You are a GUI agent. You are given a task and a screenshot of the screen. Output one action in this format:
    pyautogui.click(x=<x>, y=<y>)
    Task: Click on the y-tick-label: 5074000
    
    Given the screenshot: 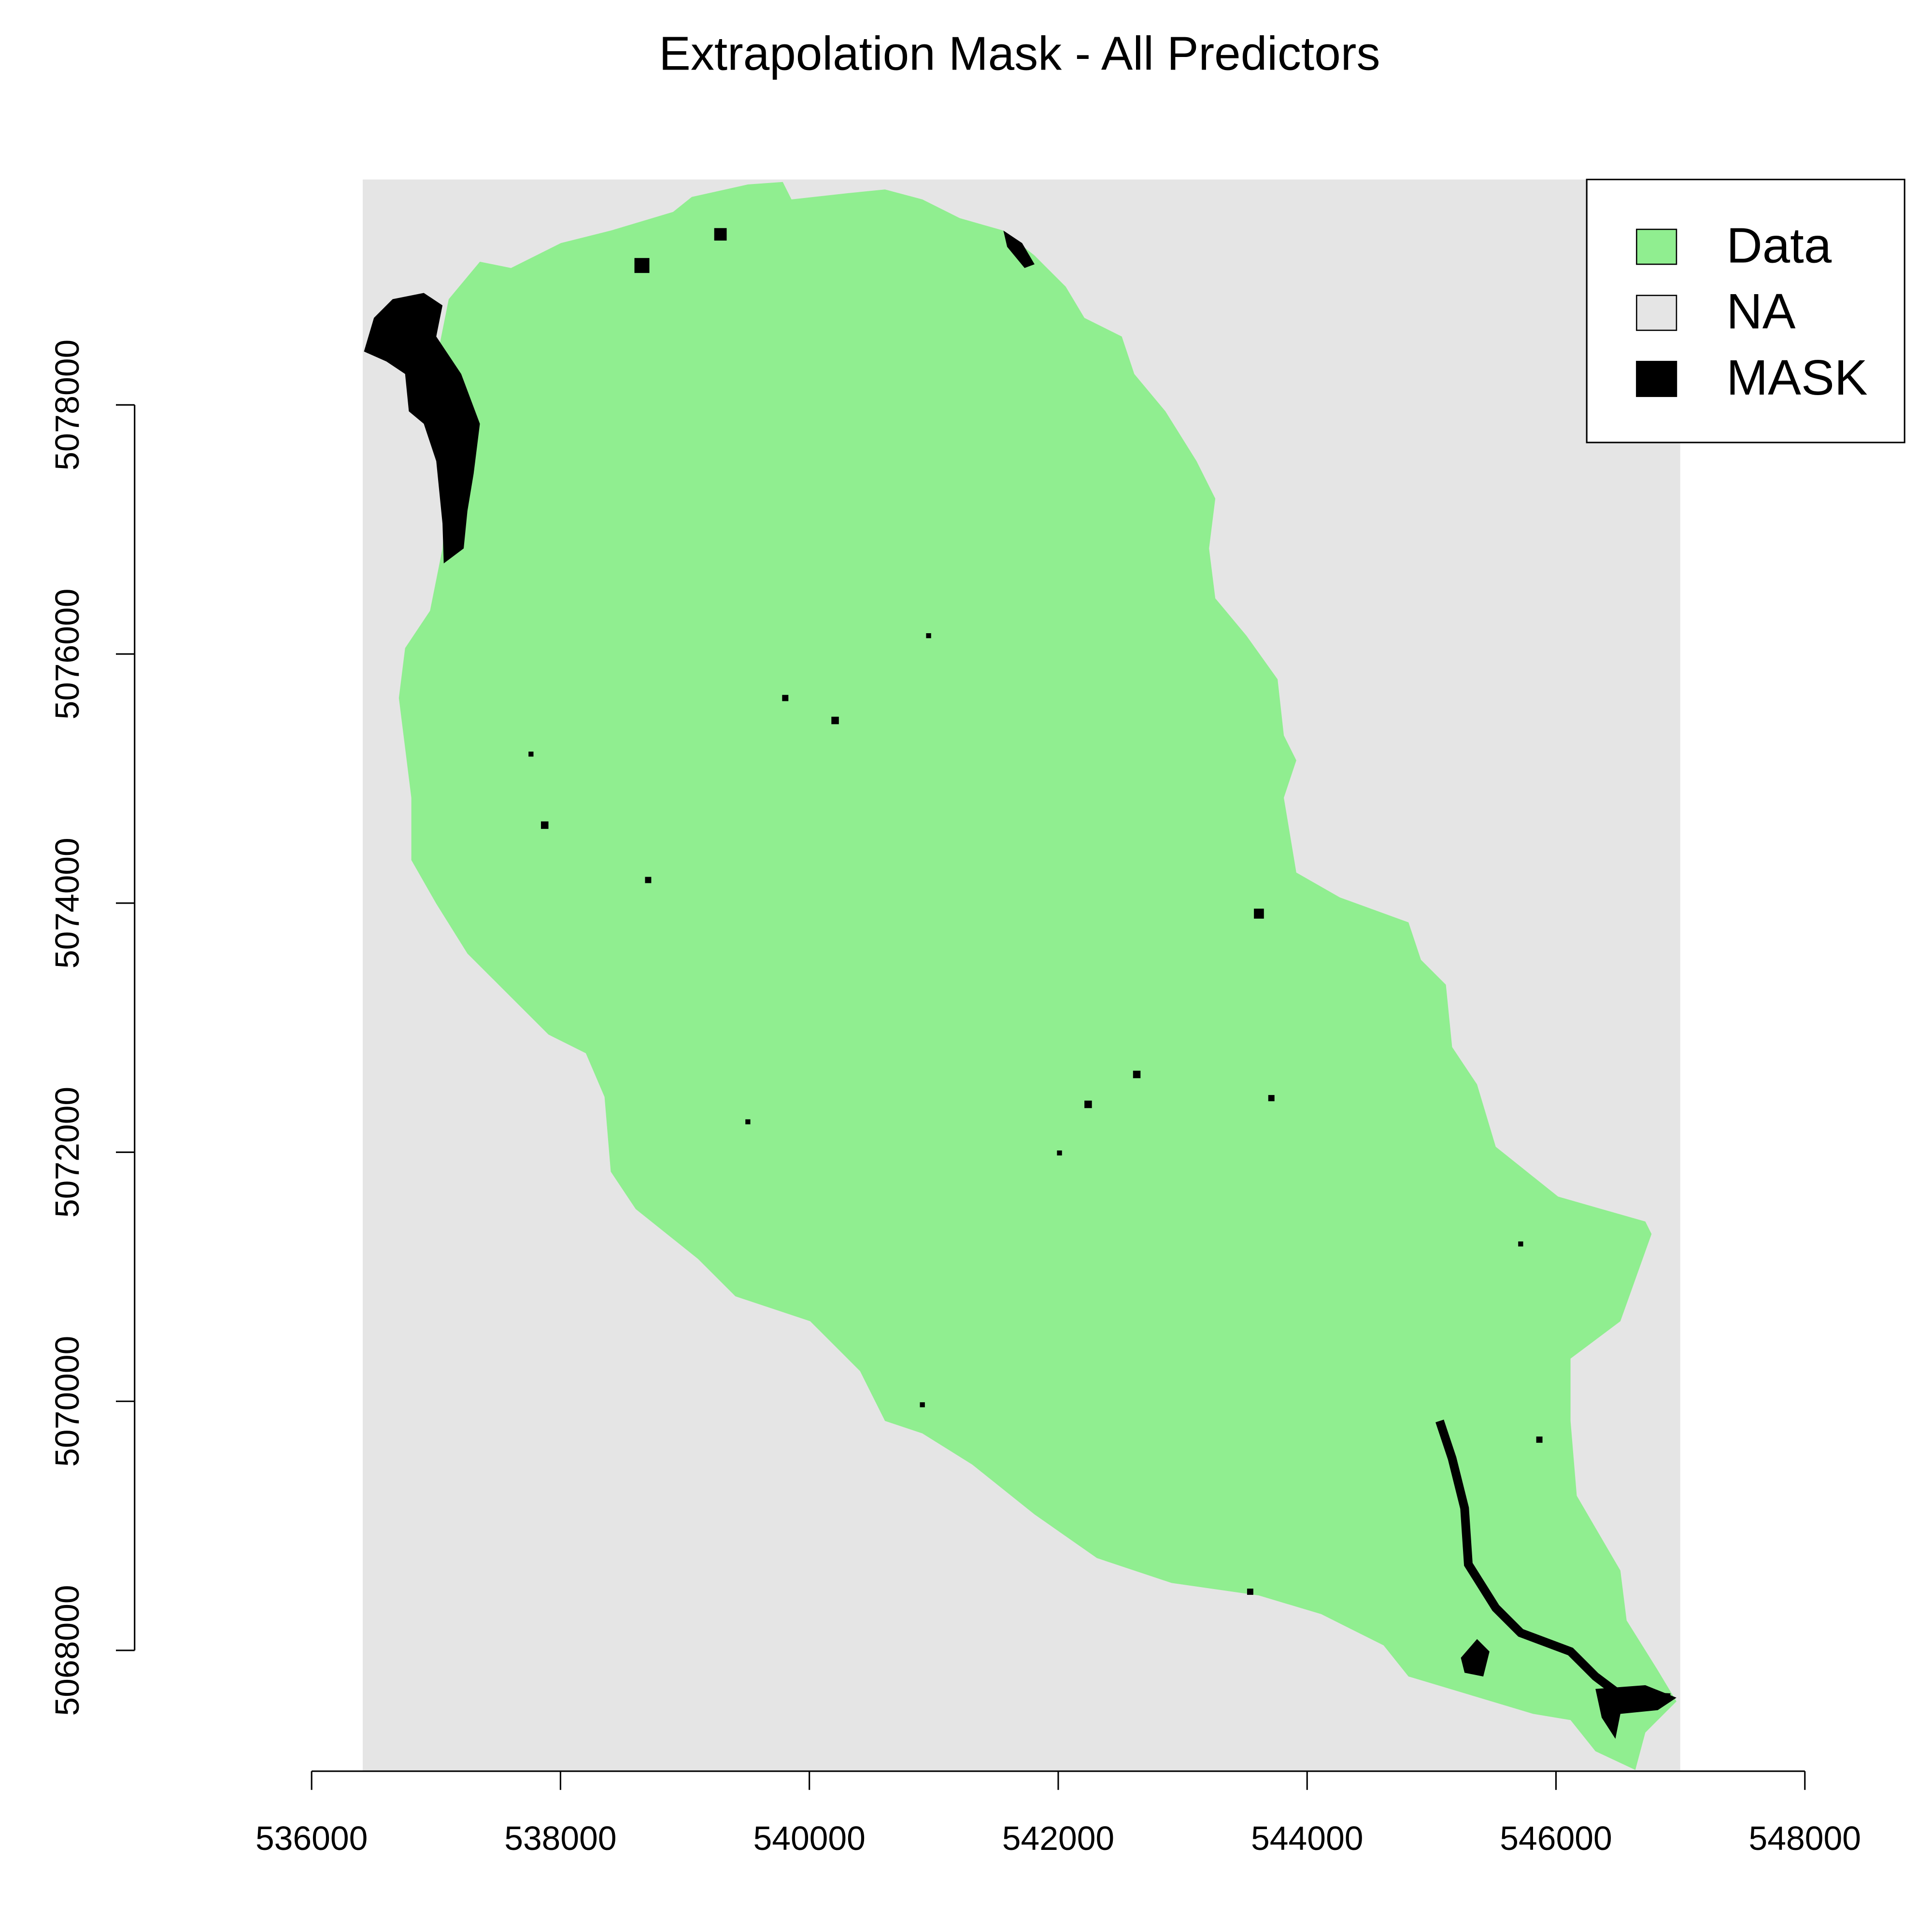 What is the action you would take?
    pyautogui.click(x=67, y=903)
    